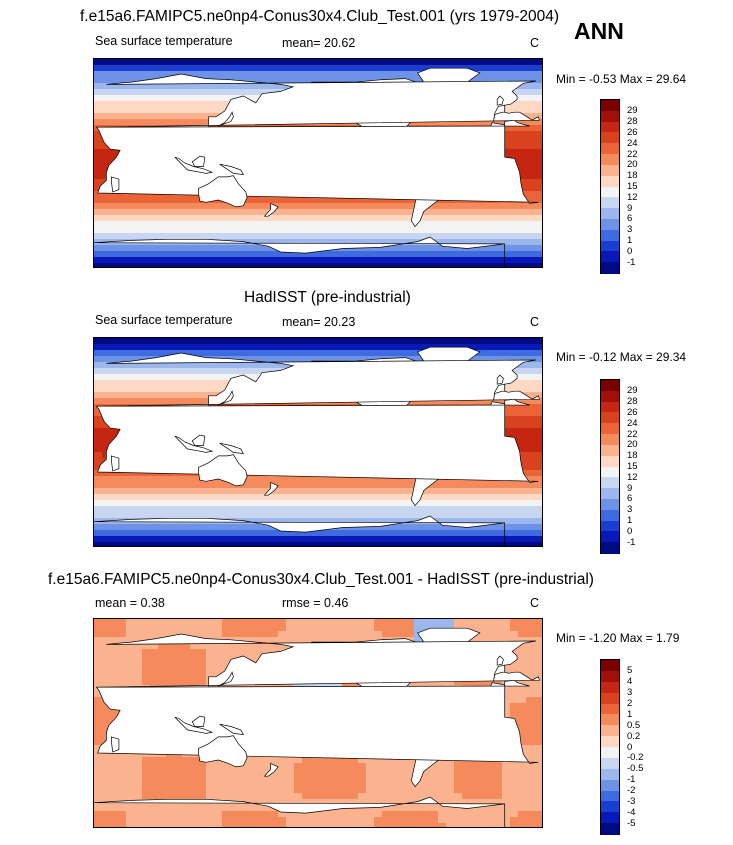 This screenshot has width=733, height=845. What do you see at coordinates (115, 184) in the screenshot?
I see `landmass-madagascar` at bounding box center [115, 184].